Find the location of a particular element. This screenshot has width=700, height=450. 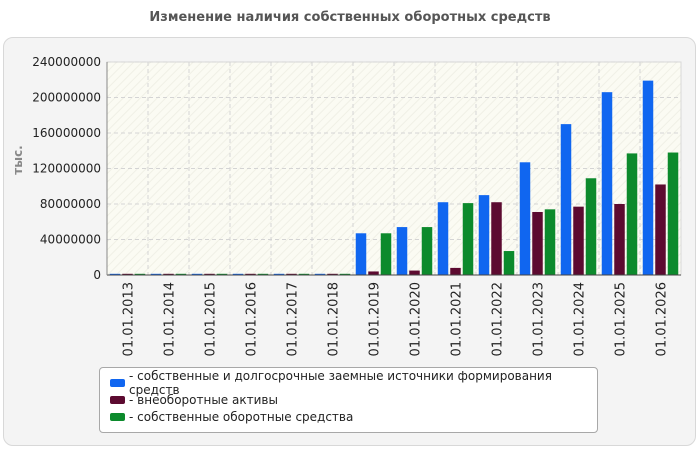

y-tick-label: 0 is located at coordinates (97, 275).